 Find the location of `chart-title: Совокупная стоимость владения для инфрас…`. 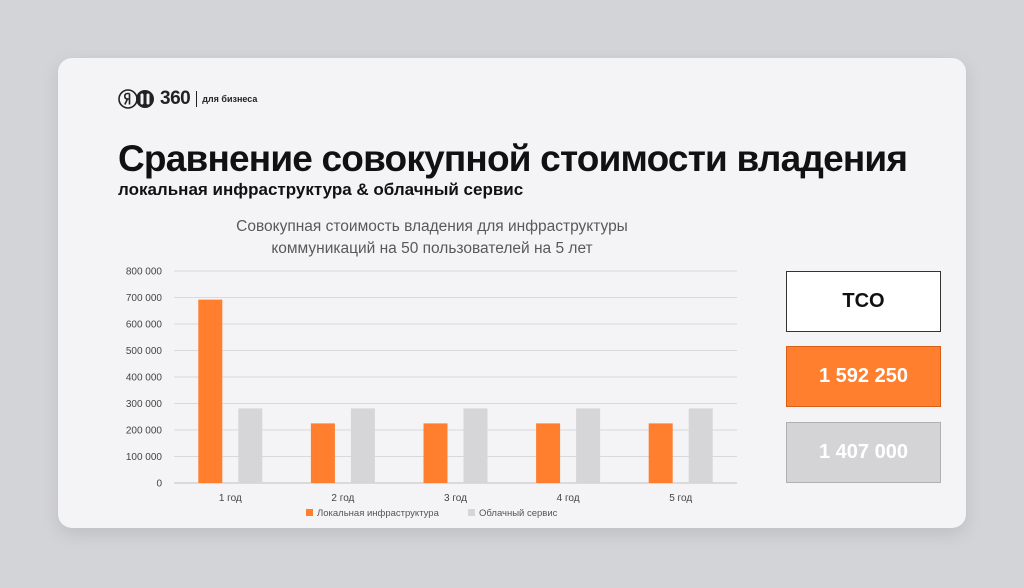

chart-title: Совокупная стоимость владения для инфрас… is located at coordinates (432, 238).